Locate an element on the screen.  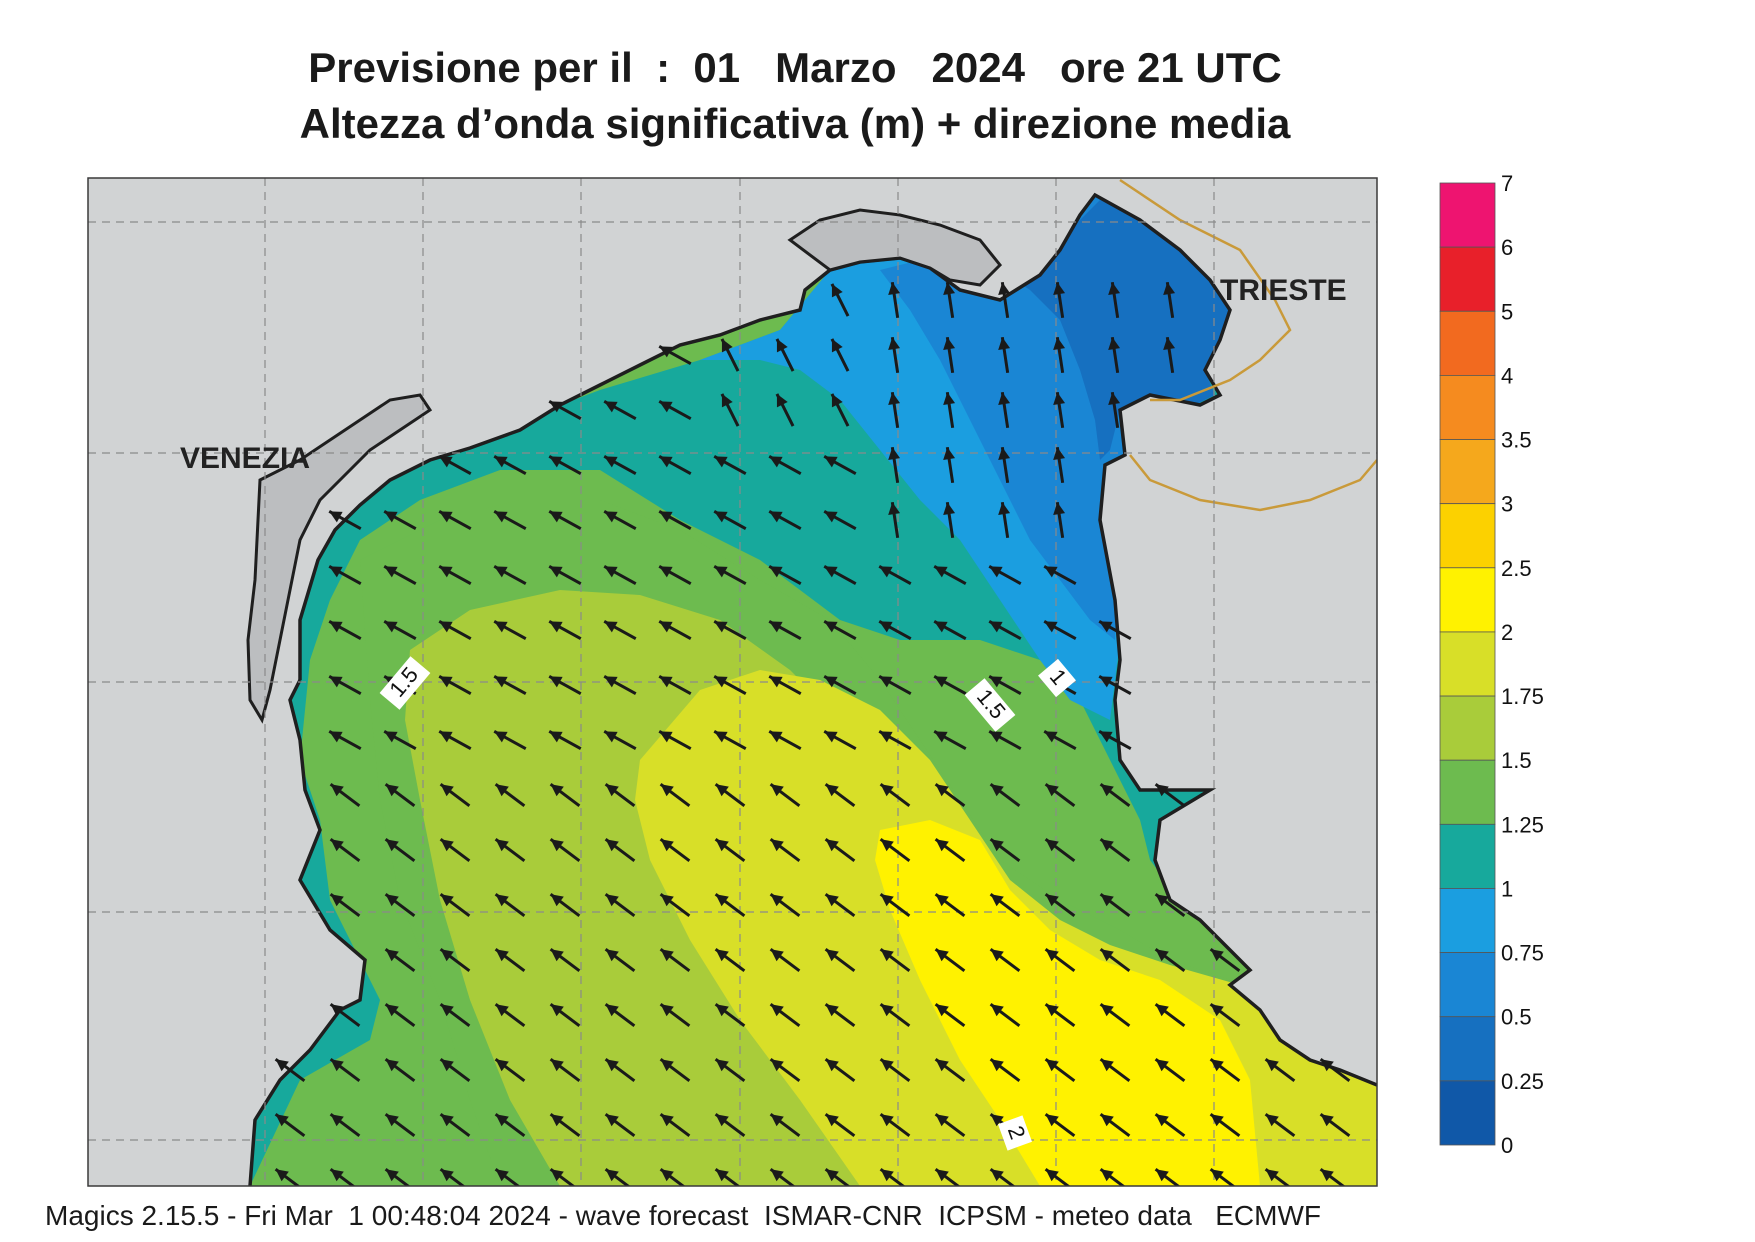
legend-label: 1.25 is located at coordinates (1522, 824).